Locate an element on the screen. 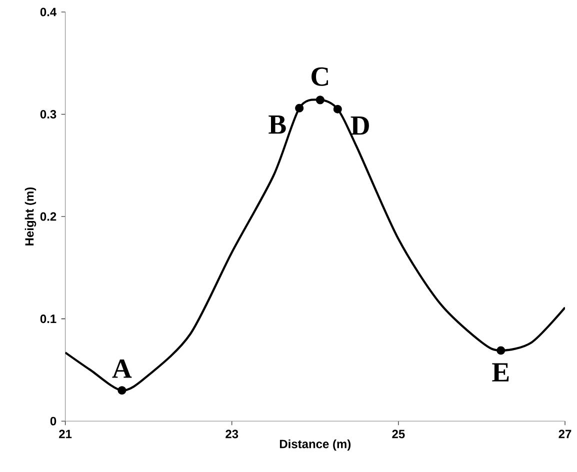 The height and width of the screenshot is (472, 577). x-axis-title: Distance (m) is located at coordinates (315, 445).